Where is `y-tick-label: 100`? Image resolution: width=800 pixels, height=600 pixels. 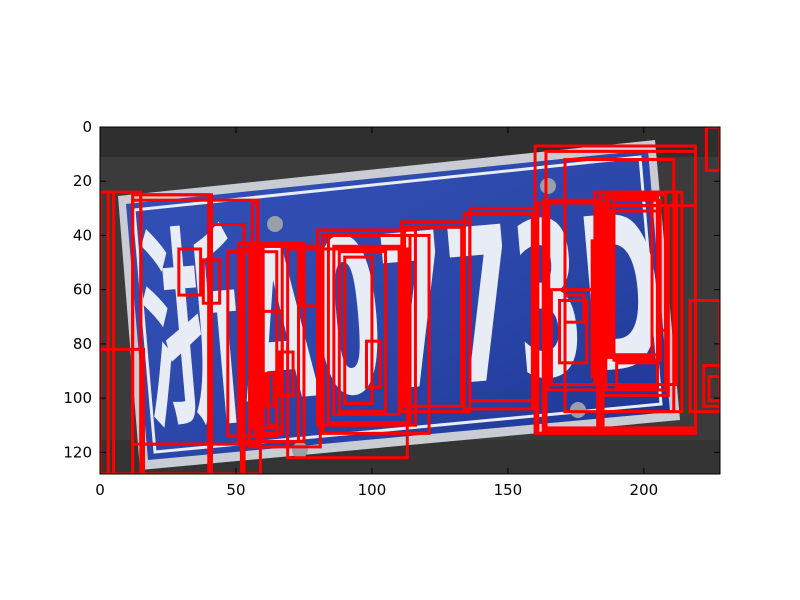 y-tick-label: 100 is located at coordinates (77, 398).